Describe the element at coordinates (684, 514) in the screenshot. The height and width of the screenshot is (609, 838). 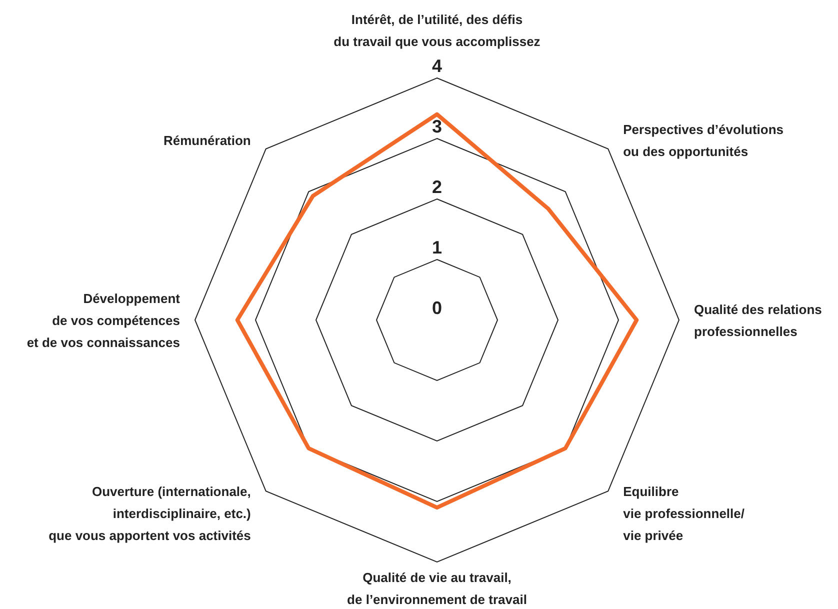
I see `spoke-label: Equilibre vie professionnelle/ vie privée` at that location.